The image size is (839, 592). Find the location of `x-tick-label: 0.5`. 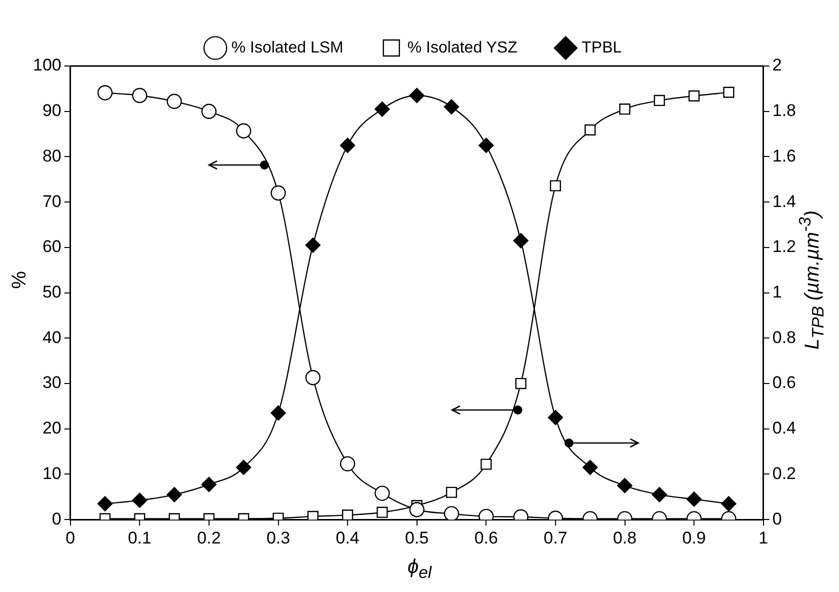

x-tick-label: 0.5 is located at coordinates (417, 538).